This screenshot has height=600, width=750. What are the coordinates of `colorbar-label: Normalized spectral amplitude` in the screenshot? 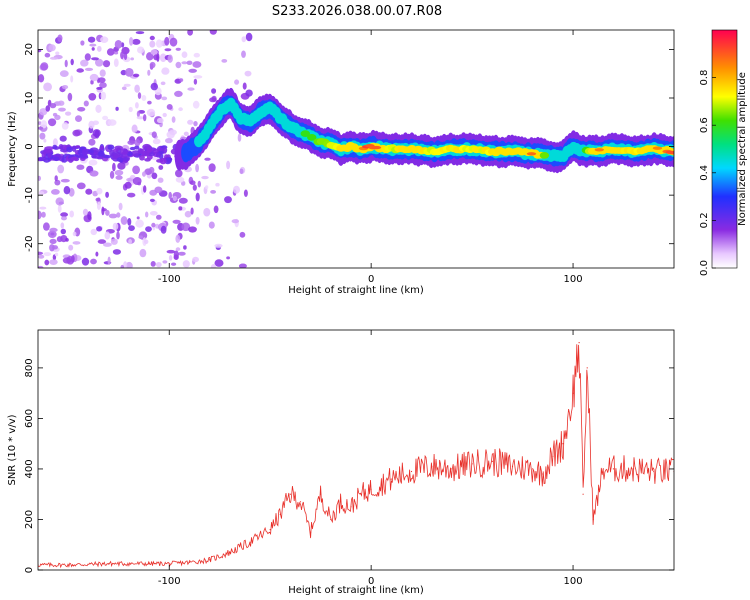 It's located at (742, 149).